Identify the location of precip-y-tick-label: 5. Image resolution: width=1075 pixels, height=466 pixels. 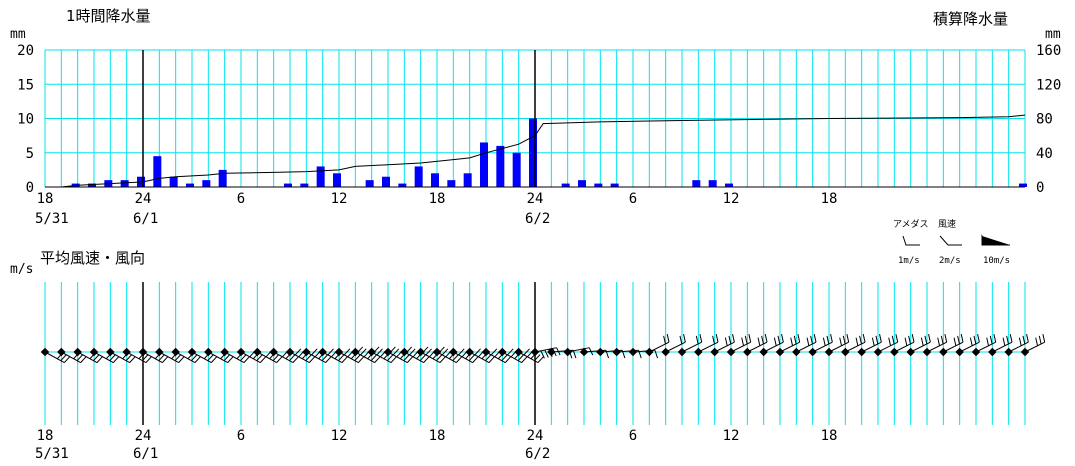
(30, 154).